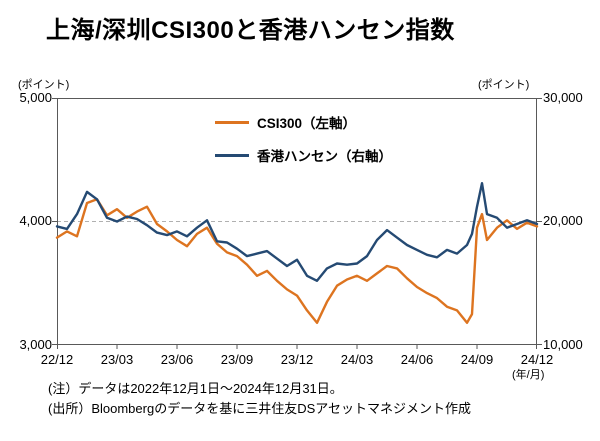  What do you see at coordinates (237, 359) in the screenshot?
I see `x-axis-tick: 23/09` at bounding box center [237, 359].